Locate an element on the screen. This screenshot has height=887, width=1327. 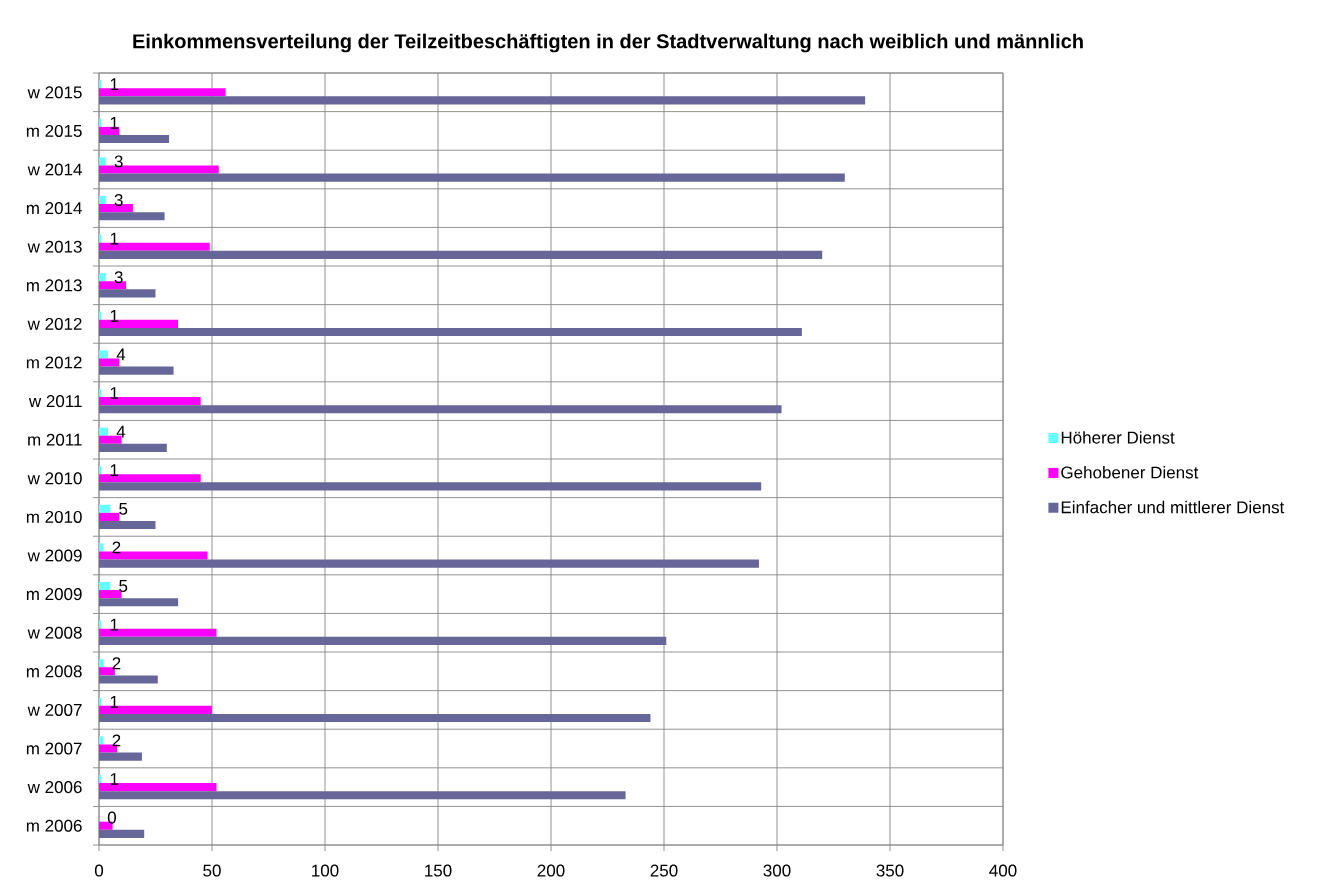
y-tick-label: w 2007 is located at coordinates (54, 709).